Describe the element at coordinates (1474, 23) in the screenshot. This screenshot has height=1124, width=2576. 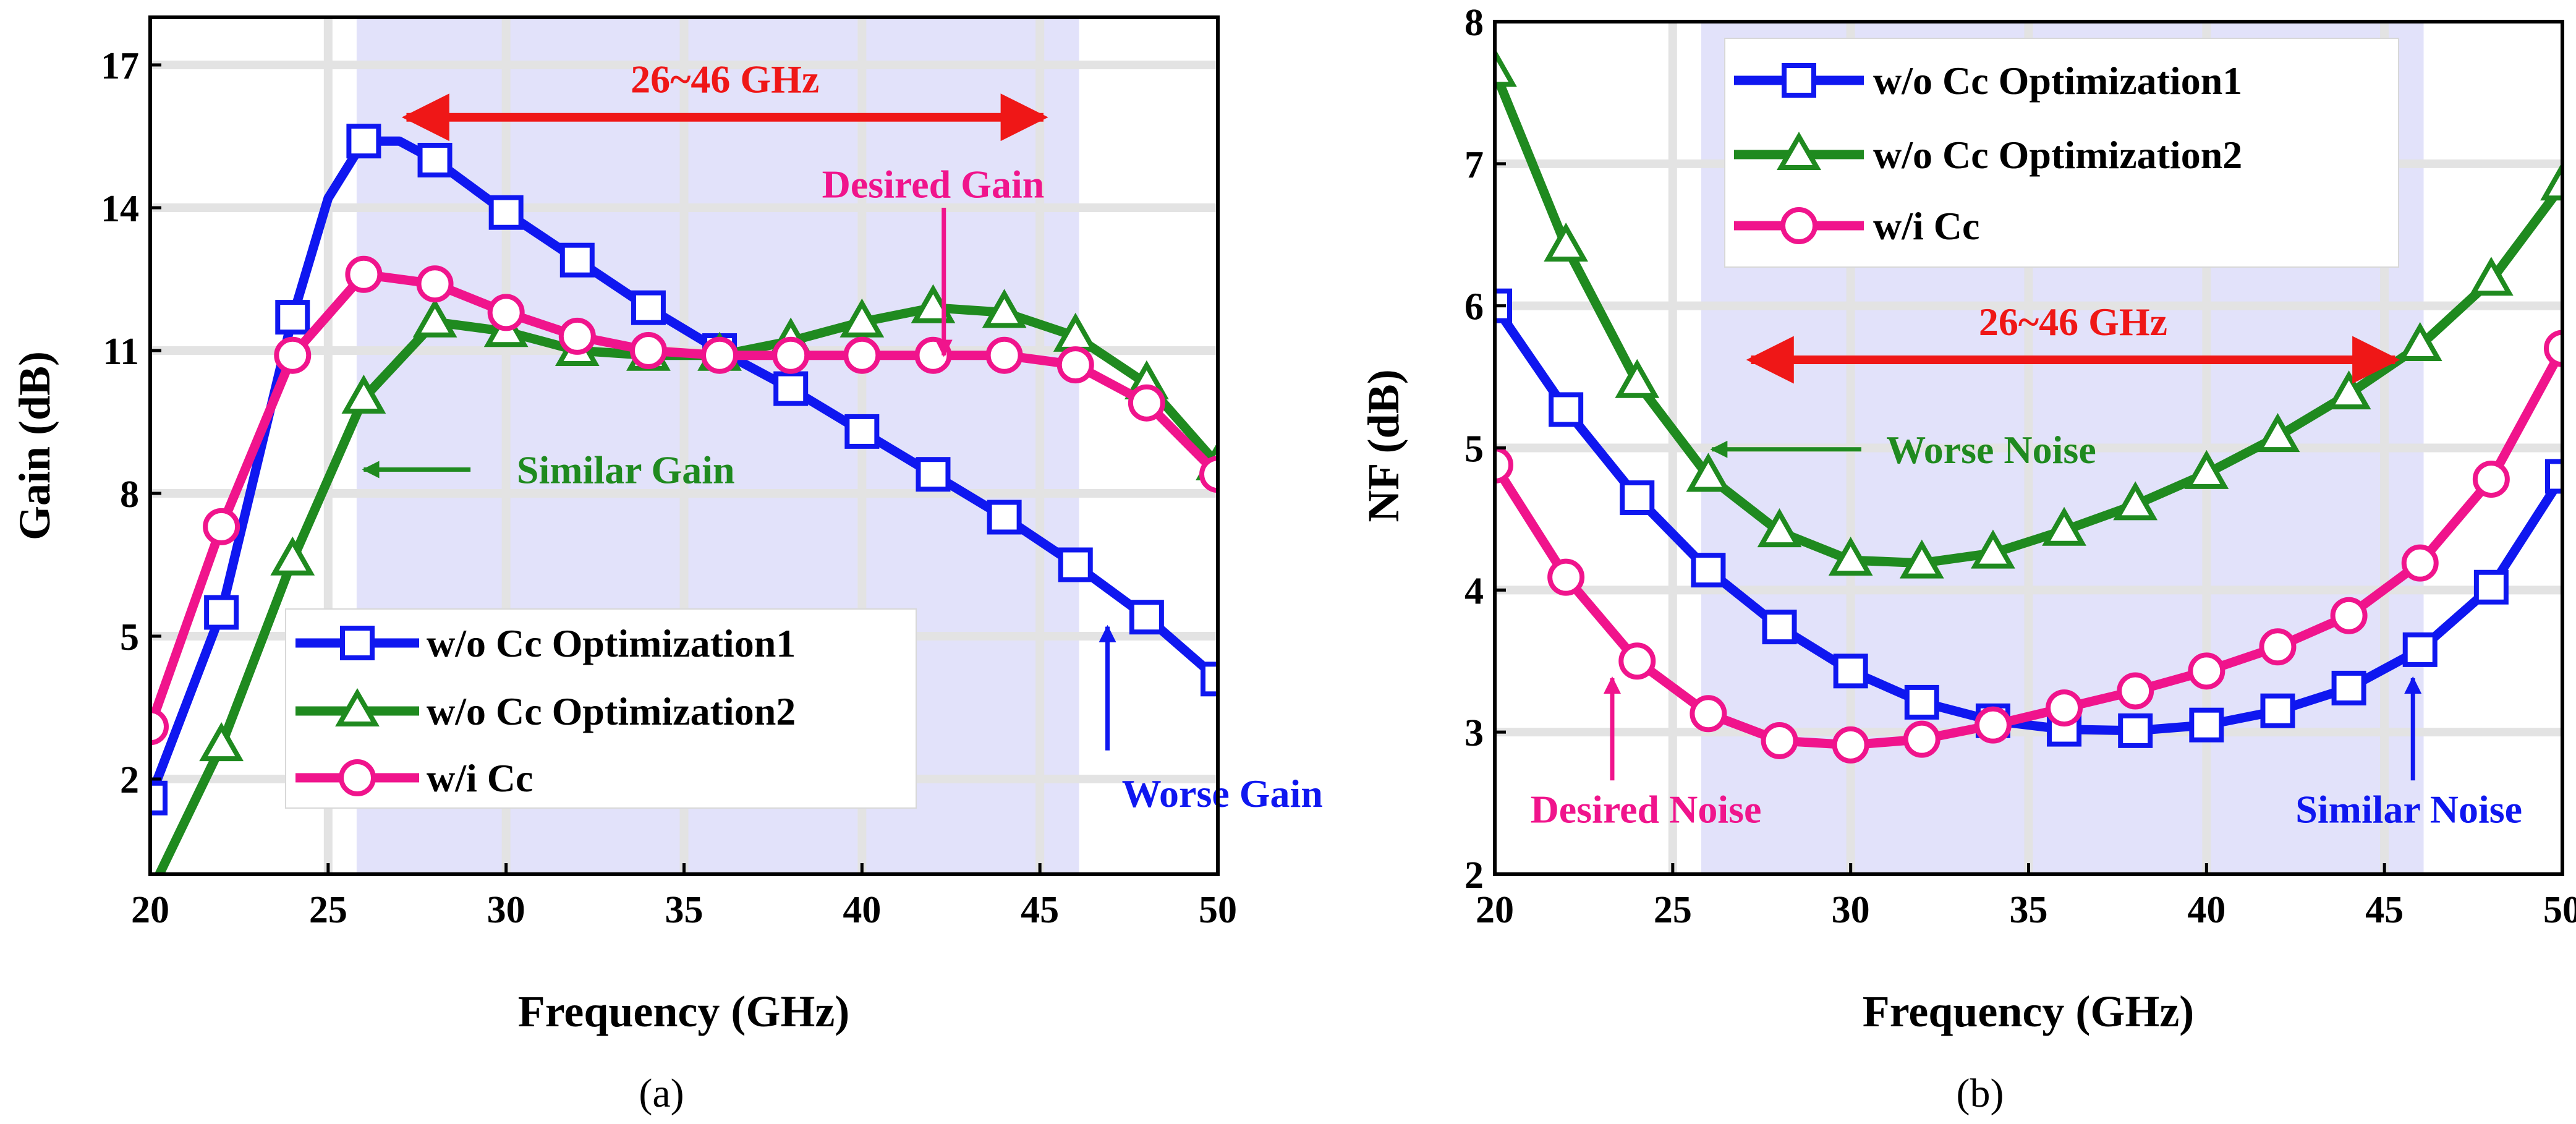
I see `y-tick-label: 8` at that location.